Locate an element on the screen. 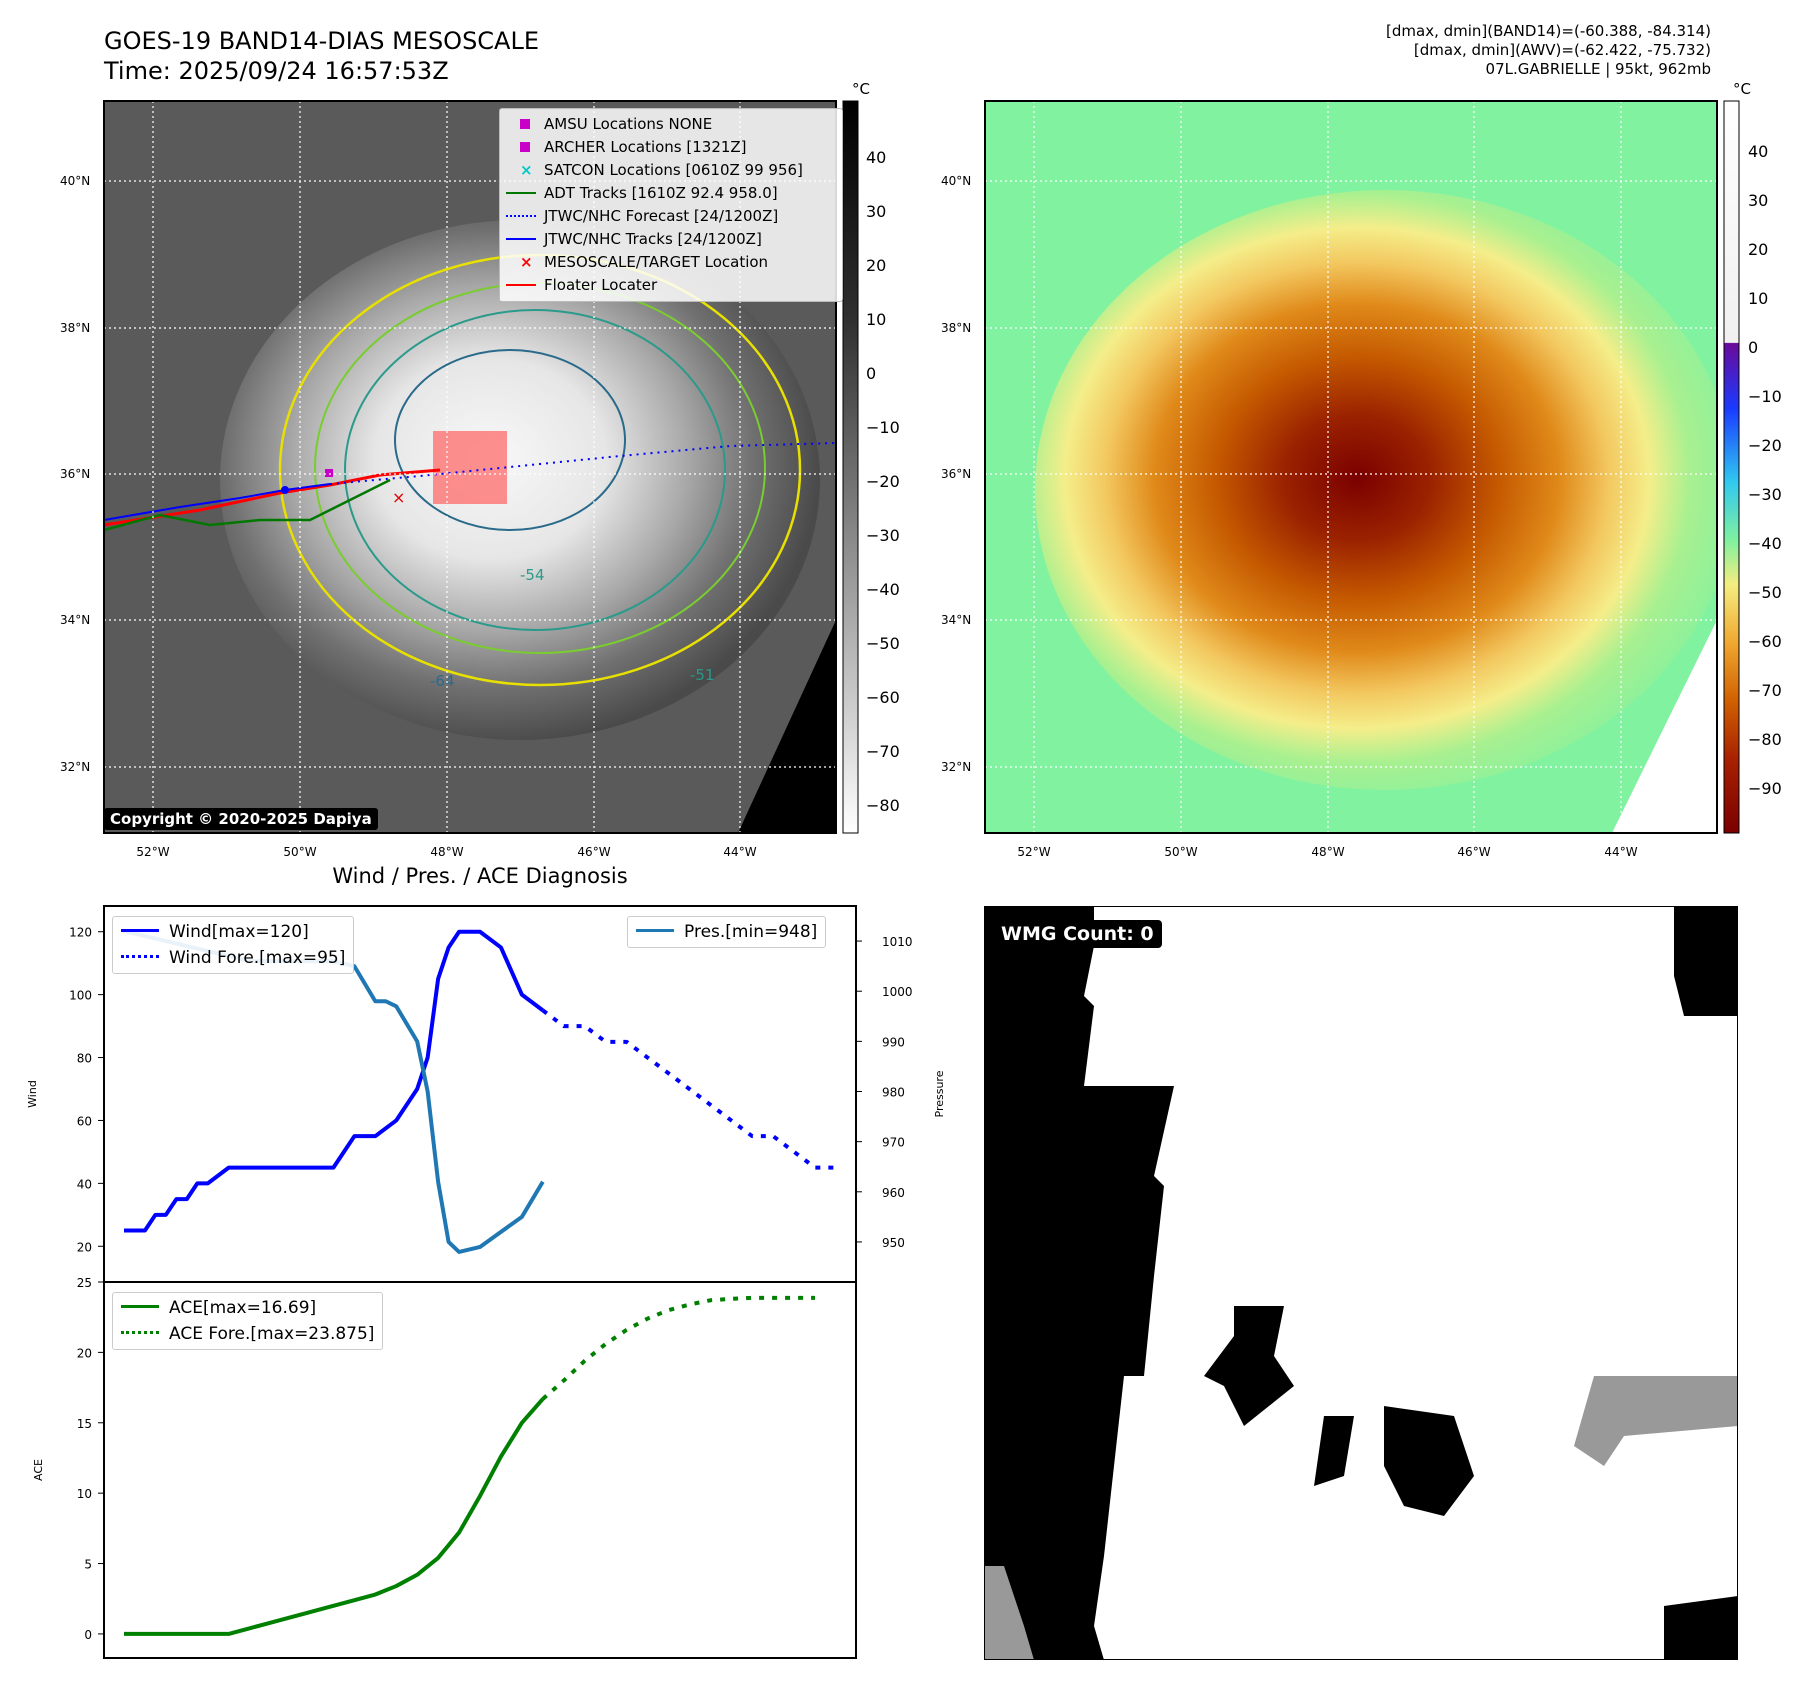 Image resolution: width=1797 pixels, height=1690 pixels. color-nodata-wedge is located at coordinates (1664, 726).